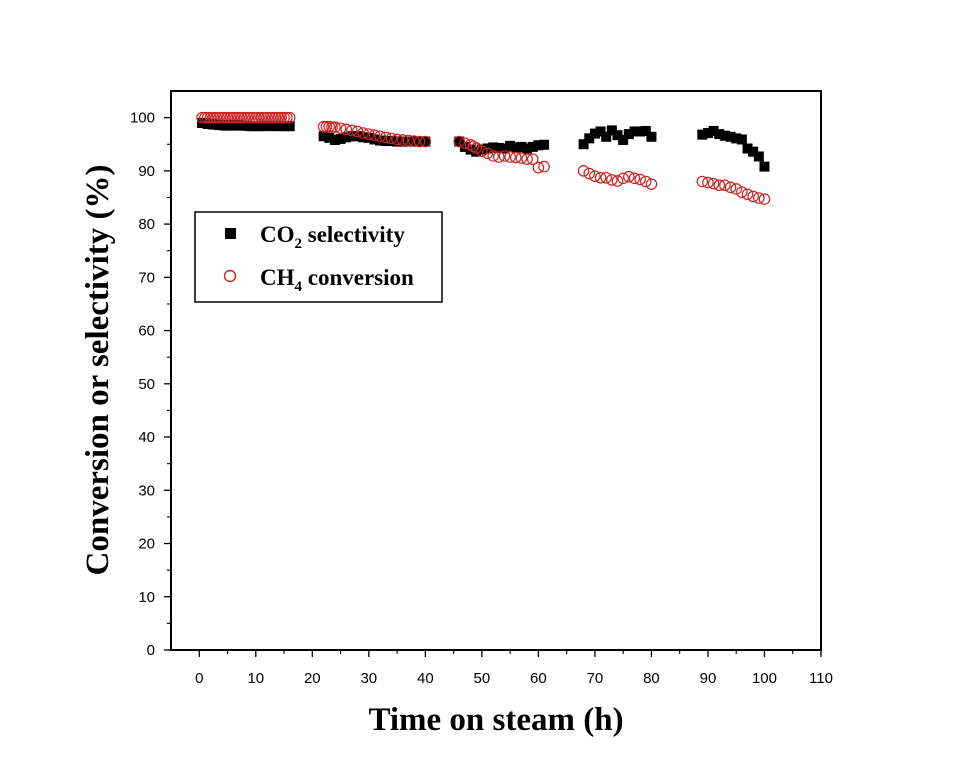 This screenshot has height=780, width=953. What do you see at coordinates (146, 597) in the screenshot?
I see `y-tick-label: 10` at bounding box center [146, 597].